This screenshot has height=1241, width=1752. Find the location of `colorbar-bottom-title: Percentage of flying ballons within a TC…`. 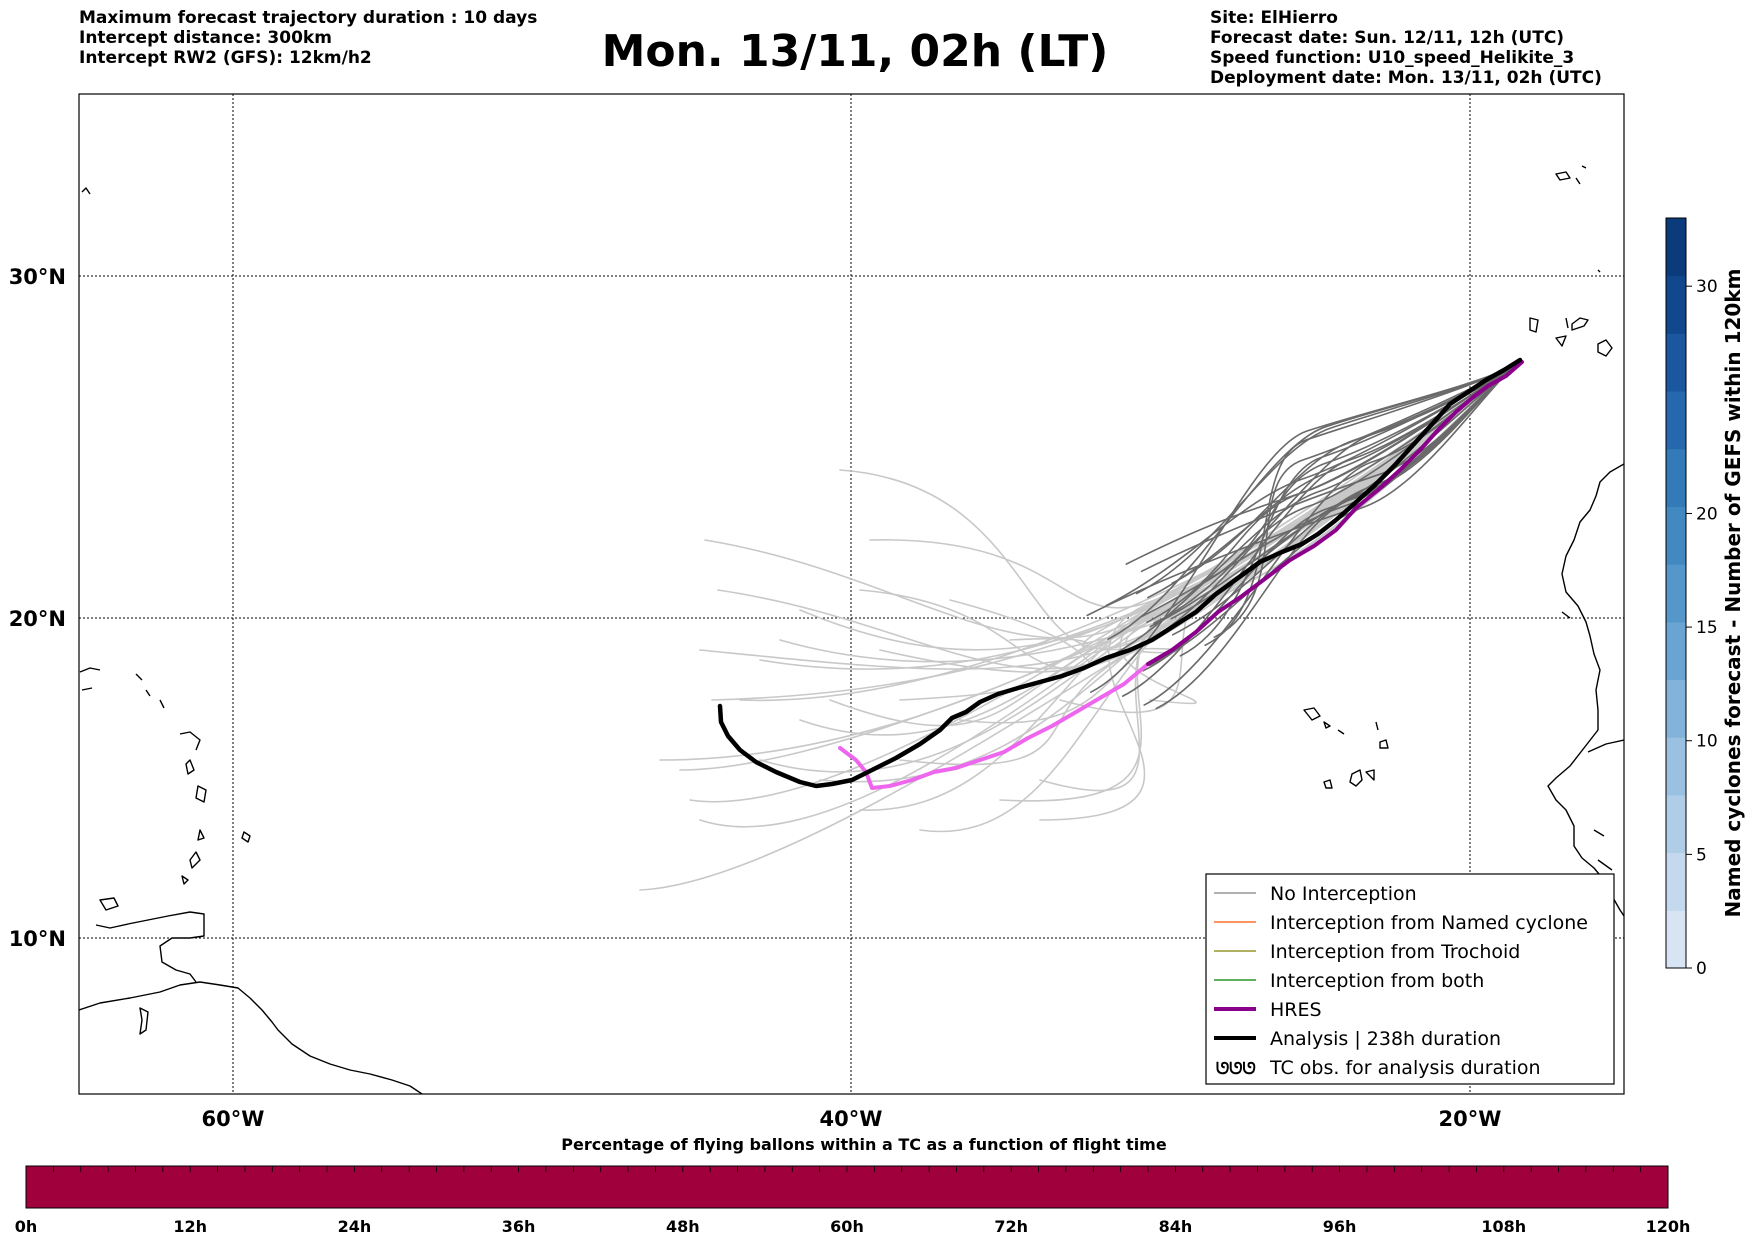

colorbar-bottom-title: Percentage of flying ballons within a TC… is located at coordinates (864, 1144).